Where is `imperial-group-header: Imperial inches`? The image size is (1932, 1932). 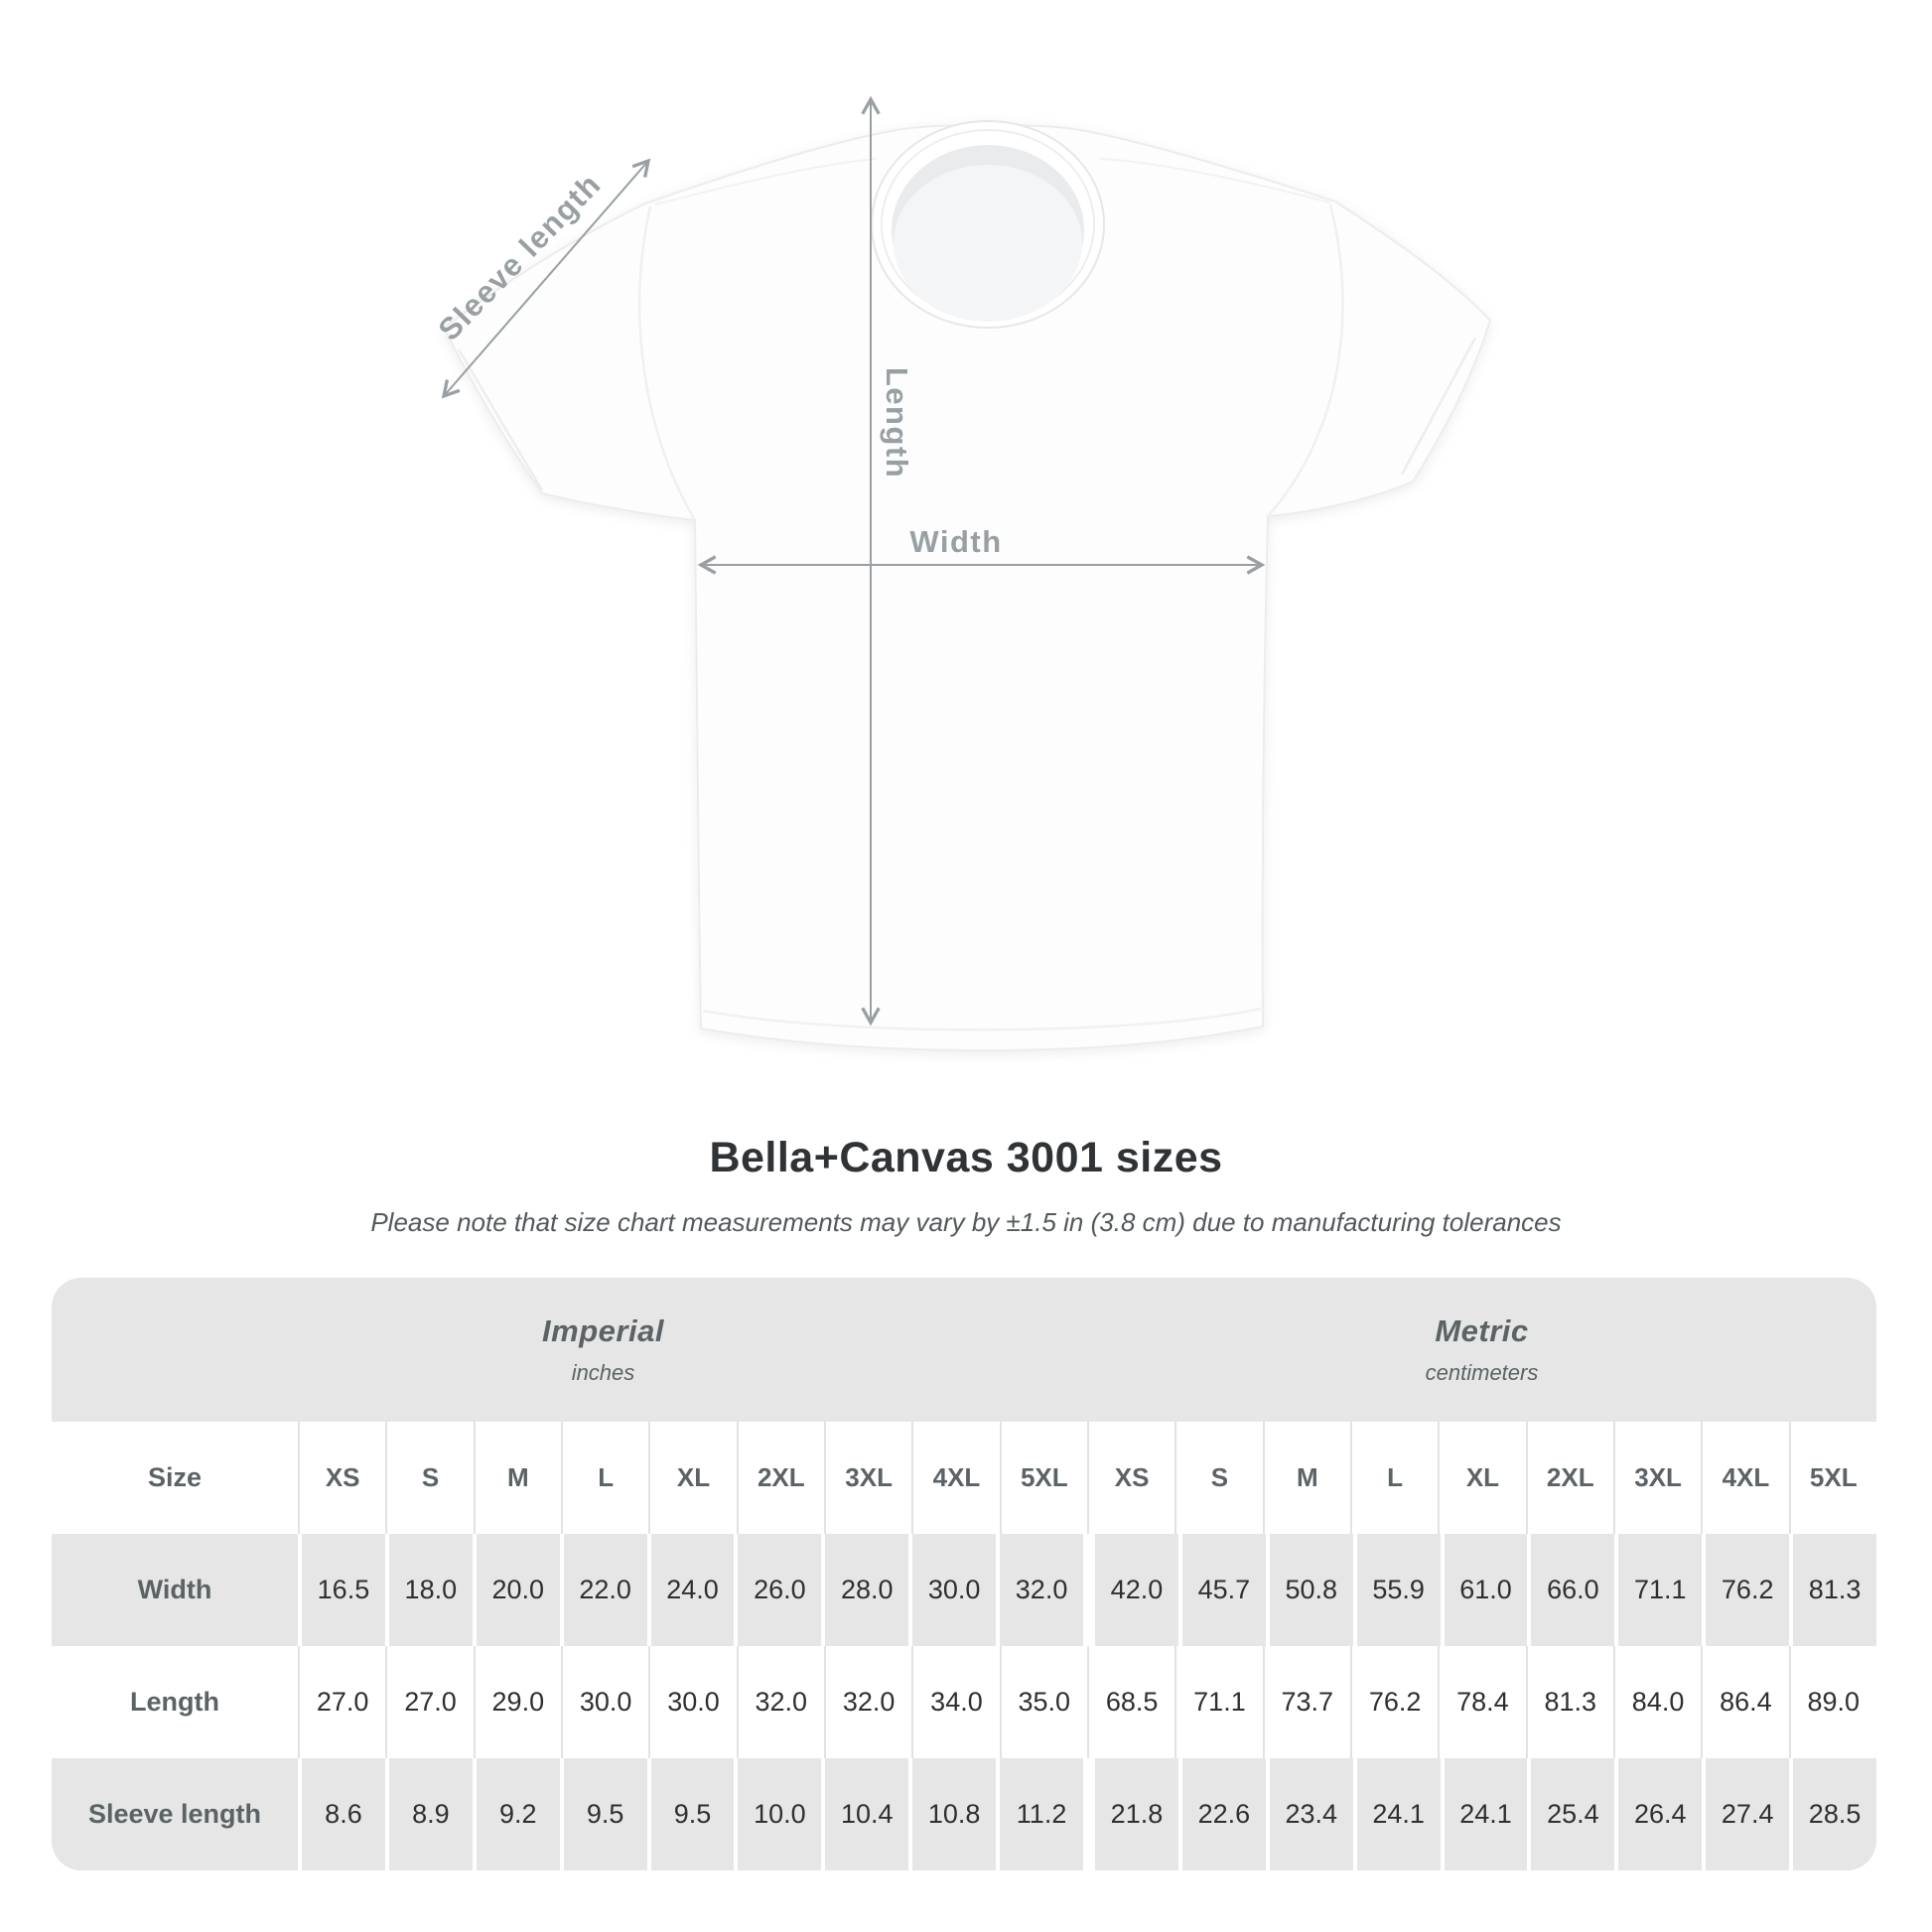
imperial-group-header: Imperial inches is located at coordinates (569, 1350).